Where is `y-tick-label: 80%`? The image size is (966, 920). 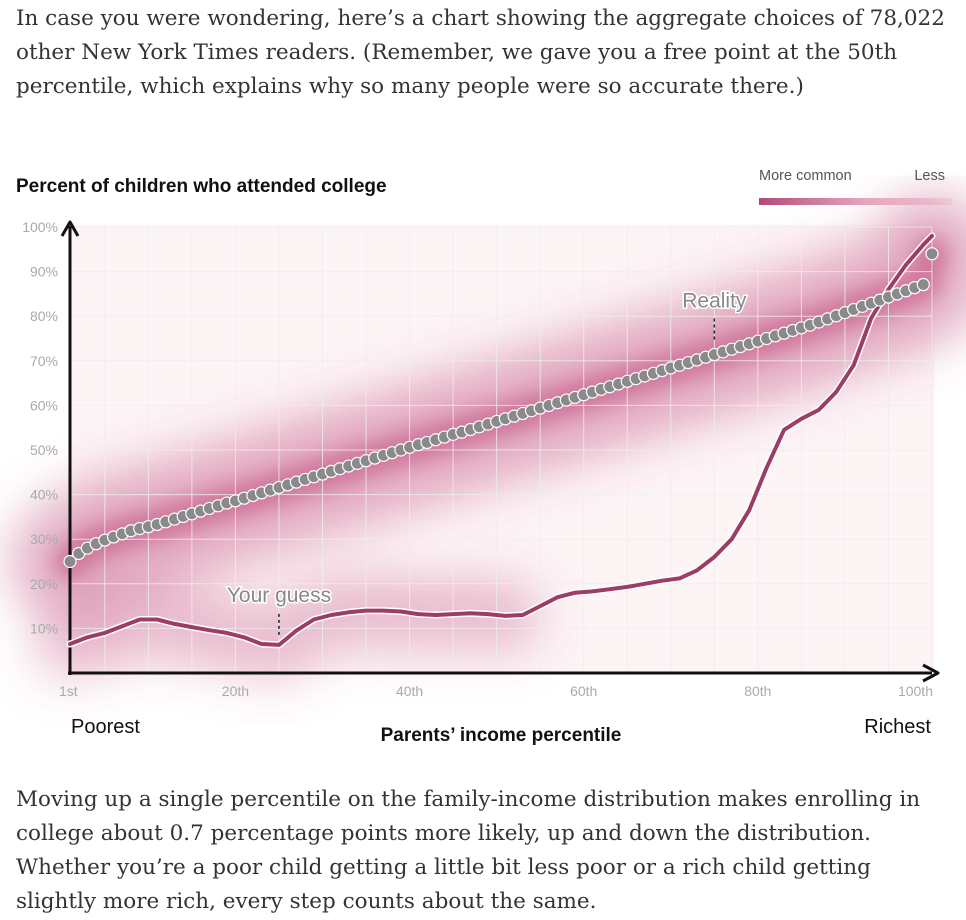
y-tick-label: 80% is located at coordinates (44, 316).